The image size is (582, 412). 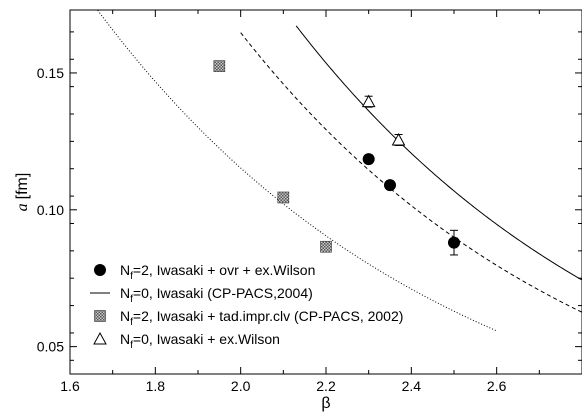 What do you see at coordinates (412, 386) in the screenshot?
I see `x-tick-label: 2.4` at bounding box center [412, 386].